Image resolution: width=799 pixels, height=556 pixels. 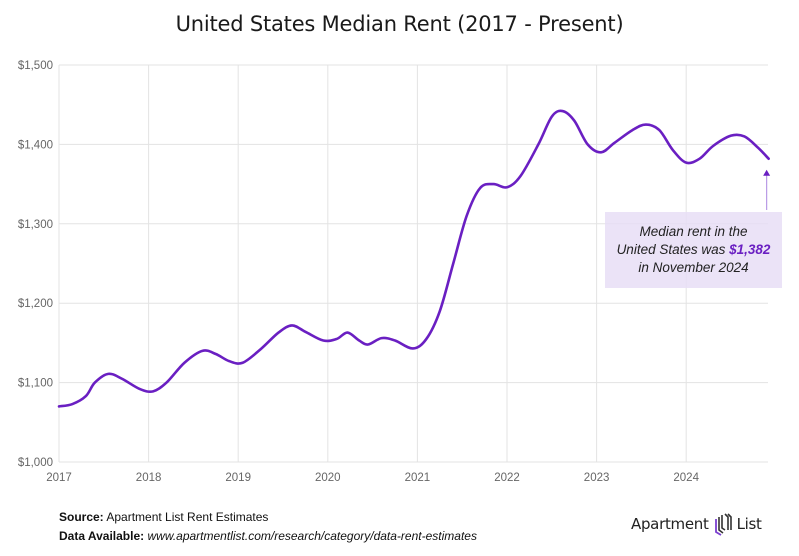 I want to click on x-axis: 2017 2018 2019 2020 2021 2022 2023 2024, so click(x=372, y=478).